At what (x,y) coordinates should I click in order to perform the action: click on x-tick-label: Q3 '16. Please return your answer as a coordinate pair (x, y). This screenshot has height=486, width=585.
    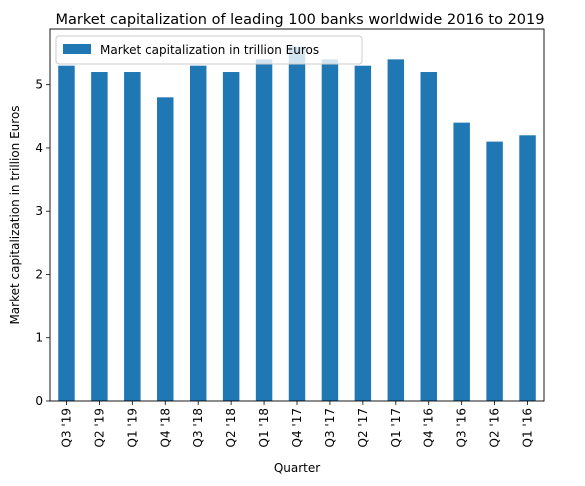
    Looking at the image, I should click on (462, 427).